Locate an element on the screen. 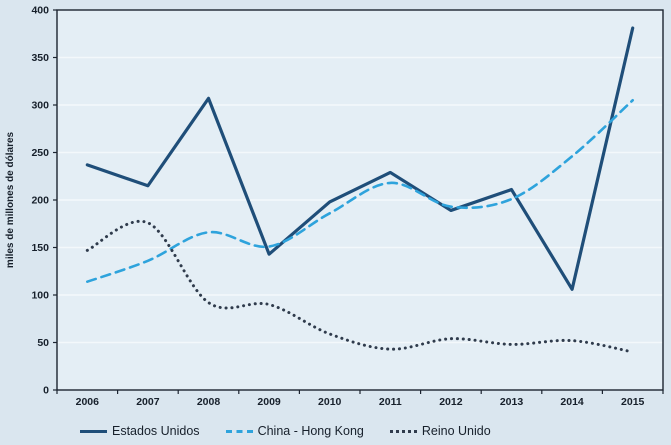 The image size is (671, 445). legend-item-estados-unidos: Estados Unidos is located at coordinates (140, 431).